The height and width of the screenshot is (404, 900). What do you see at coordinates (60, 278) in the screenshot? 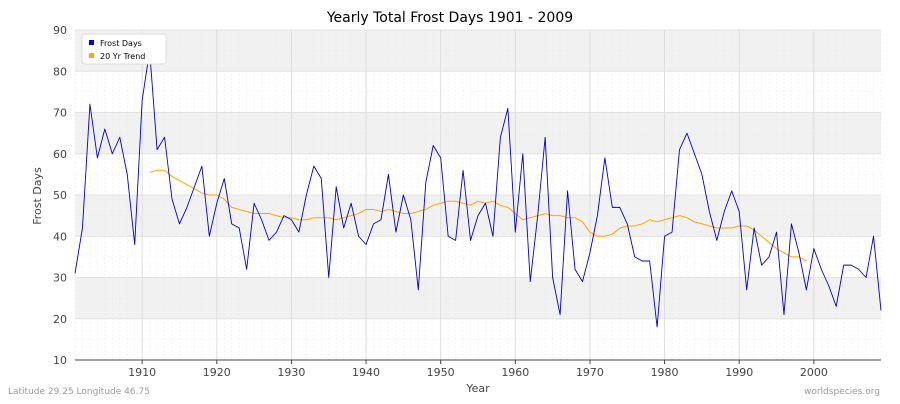
I see `y-tick-label: 30` at bounding box center [60, 278].